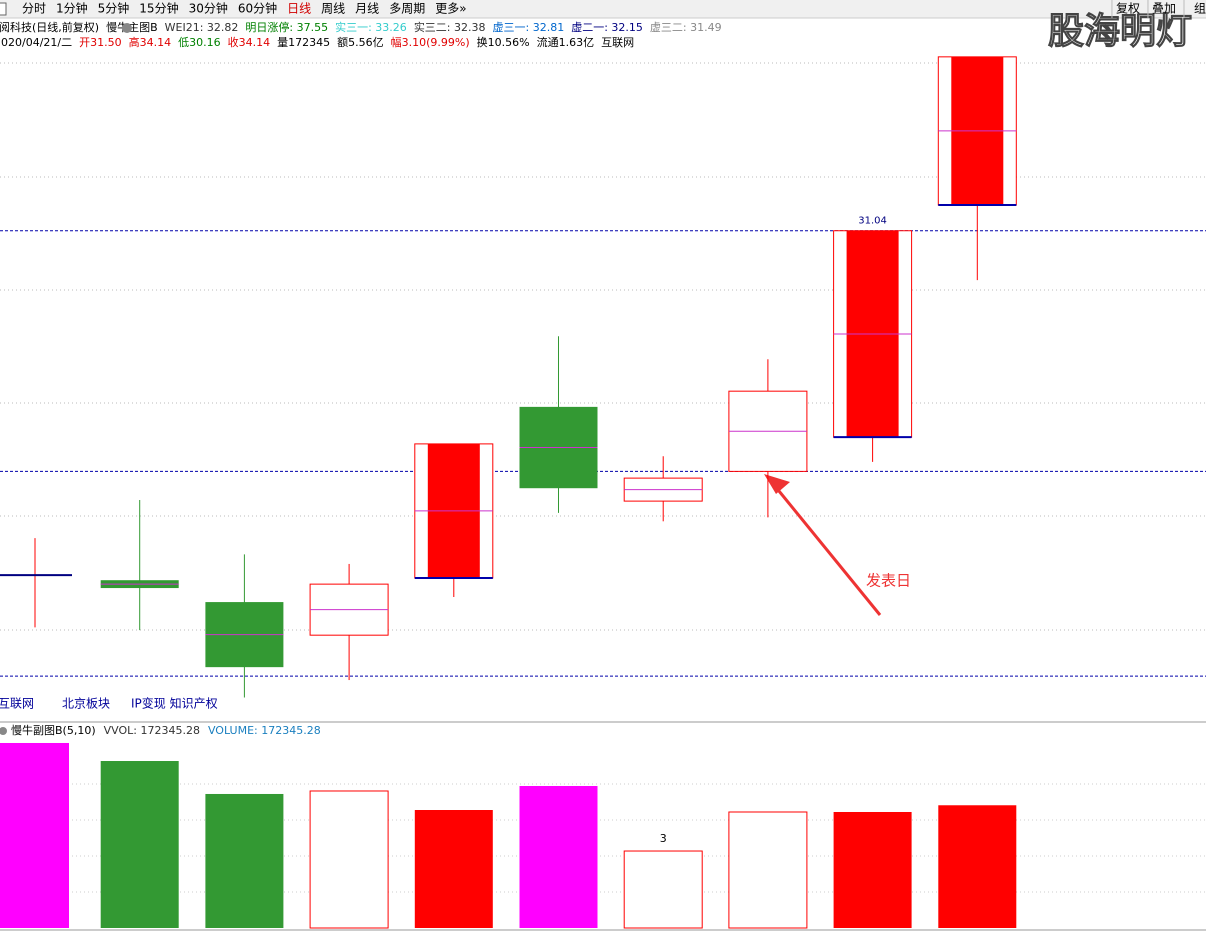 This screenshot has height=933, width=1206. I want to click on info-row-item: 实三二: 32.38, so click(450, 27).